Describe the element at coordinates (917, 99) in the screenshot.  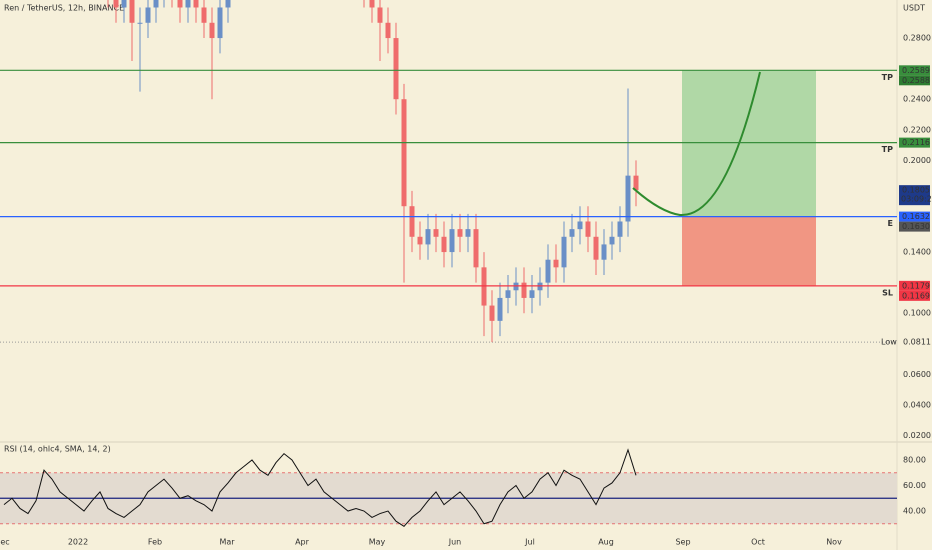
I see `y-tick-label: 0.2400` at that location.